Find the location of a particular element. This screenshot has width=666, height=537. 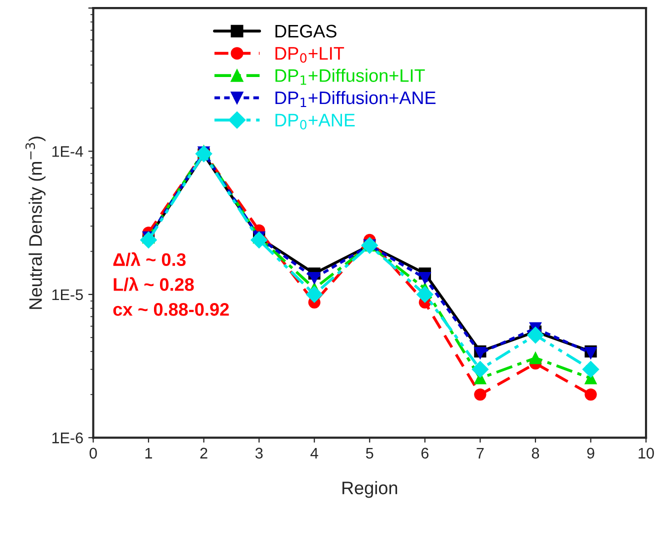

legend-label: DP$_{0}$+ANE is located at coordinates (315, 122).